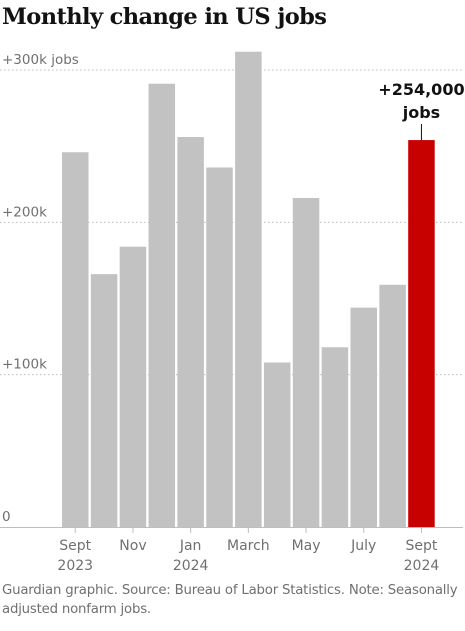 This screenshot has height=631, width=465. Describe the element at coordinates (6, 517) in the screenshot. I see `y-tick-label: 0` at that location.